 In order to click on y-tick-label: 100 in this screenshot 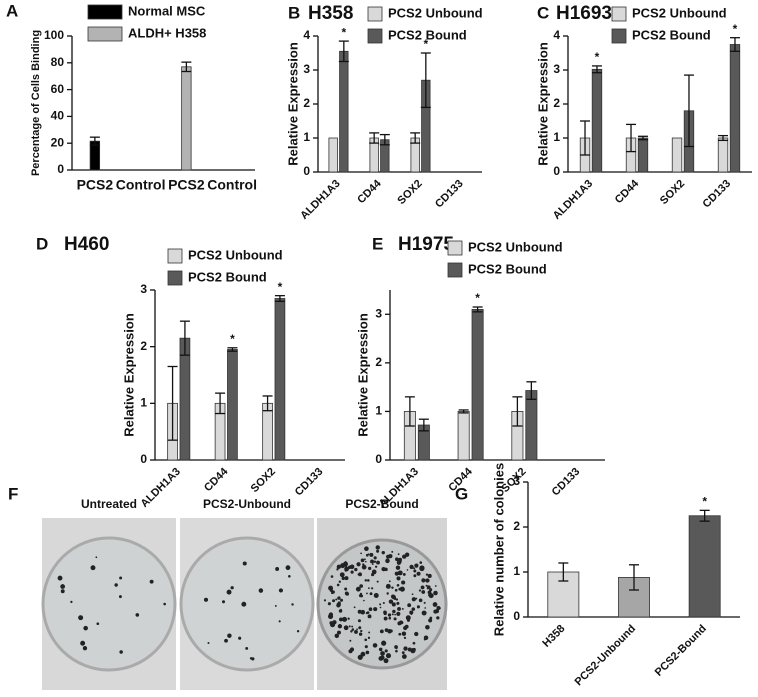, I will do `click(54, 35)`.